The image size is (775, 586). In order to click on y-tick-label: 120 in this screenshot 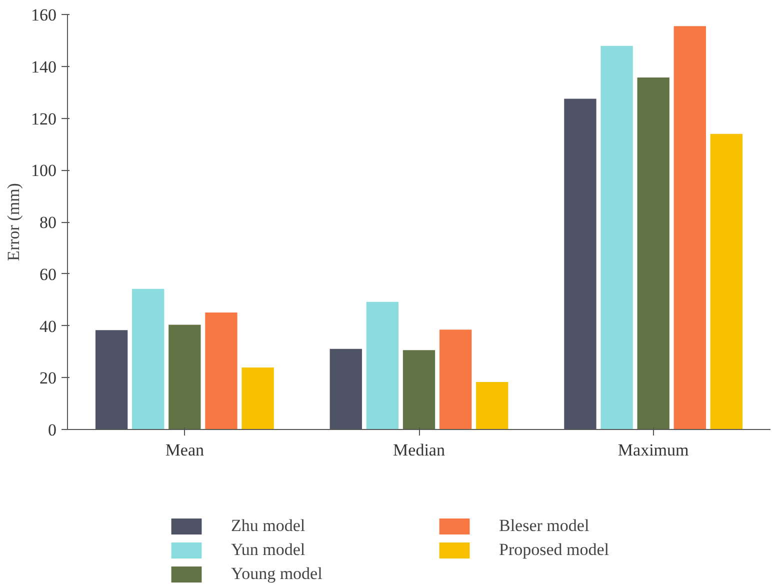, I will do `click(43, 118)`.